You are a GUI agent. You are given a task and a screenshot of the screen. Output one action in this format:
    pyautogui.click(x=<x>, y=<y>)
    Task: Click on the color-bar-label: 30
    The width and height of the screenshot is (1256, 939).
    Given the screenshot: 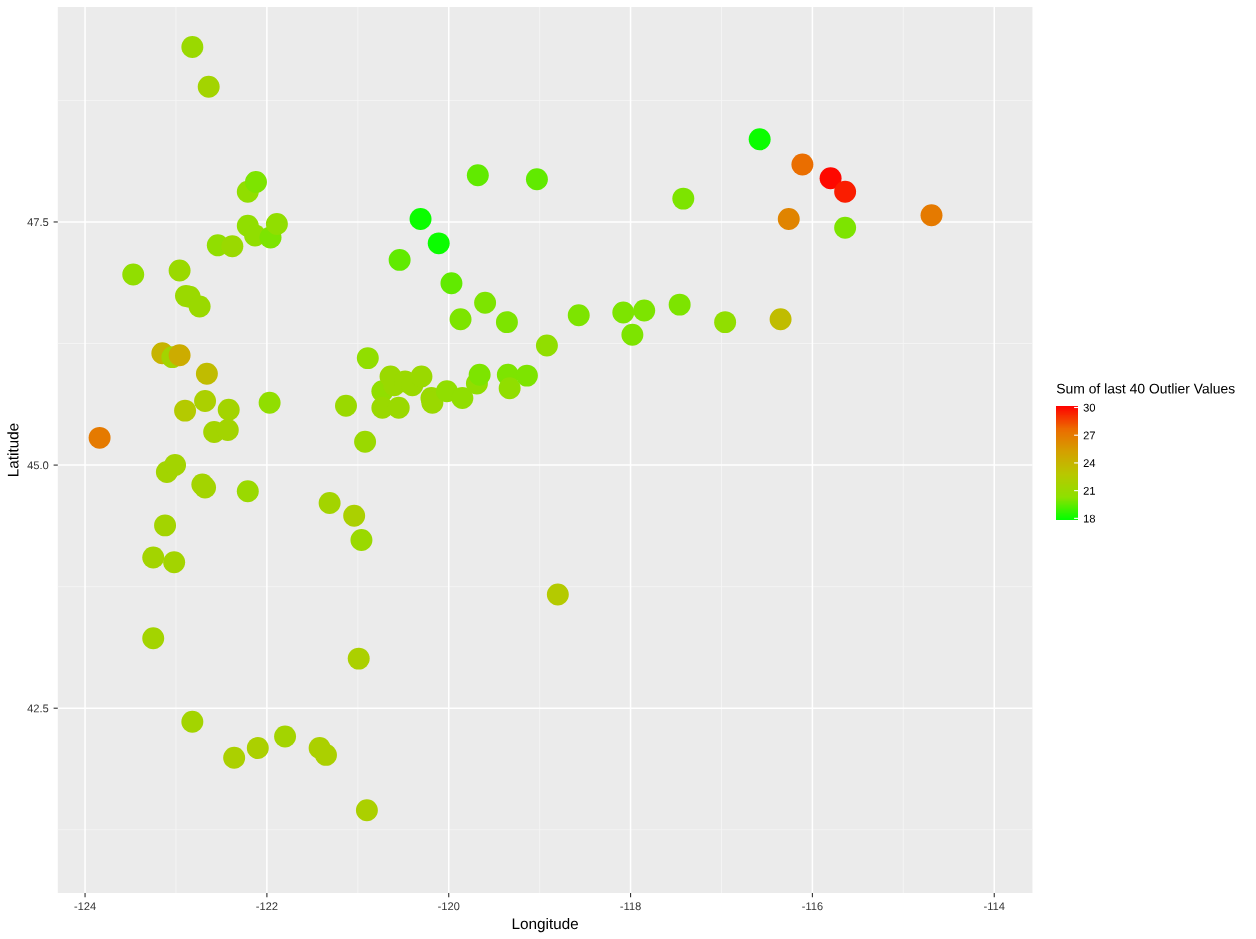 What is the action you would take?
    pyautogui.click(x=1089, y=407)
    